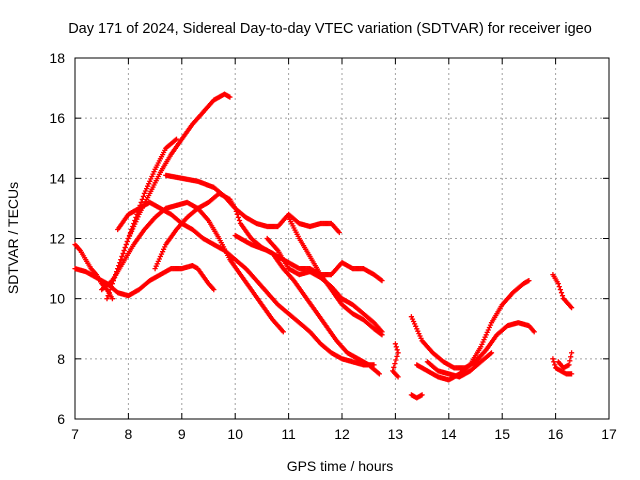 The width and height of the screenshot is (640, 480). Describe the element at coordinates (235, 434) in the screenshot. I see `x-tick-label: 10` at that location.